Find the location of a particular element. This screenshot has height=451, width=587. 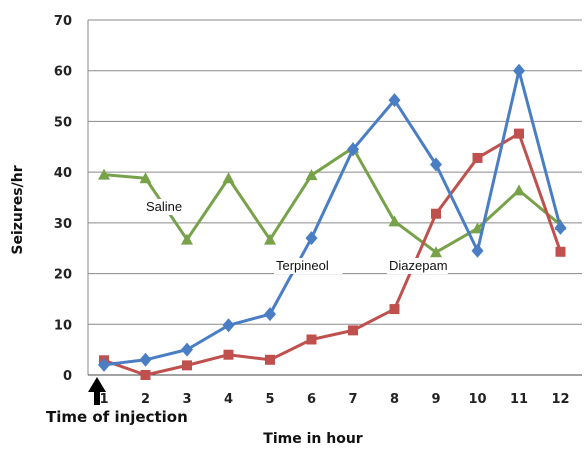

y-tick-label: 10 is located at coordinates (63, 325).